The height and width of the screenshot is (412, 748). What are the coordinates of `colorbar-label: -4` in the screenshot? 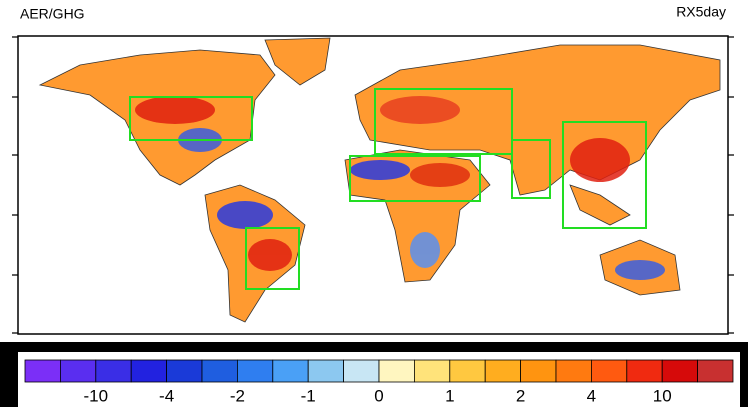 It's located at (166, 395).